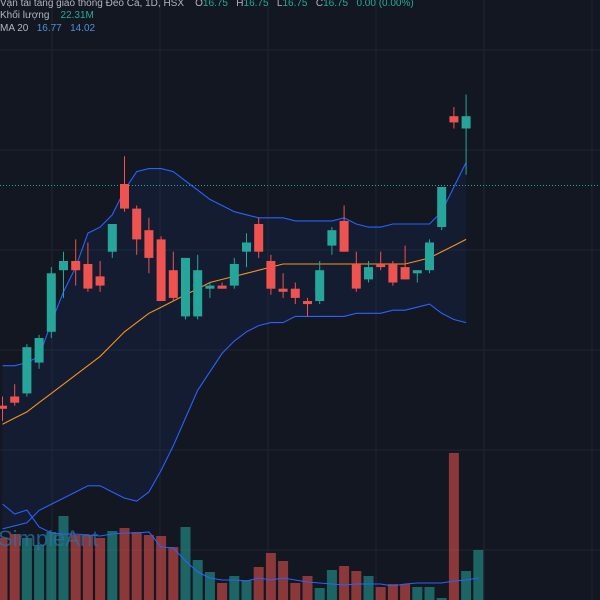  I want to click on symbol-title: Vận tải tầng giao thông Đèo Cả, 1D, HSX, so click(92, 4).